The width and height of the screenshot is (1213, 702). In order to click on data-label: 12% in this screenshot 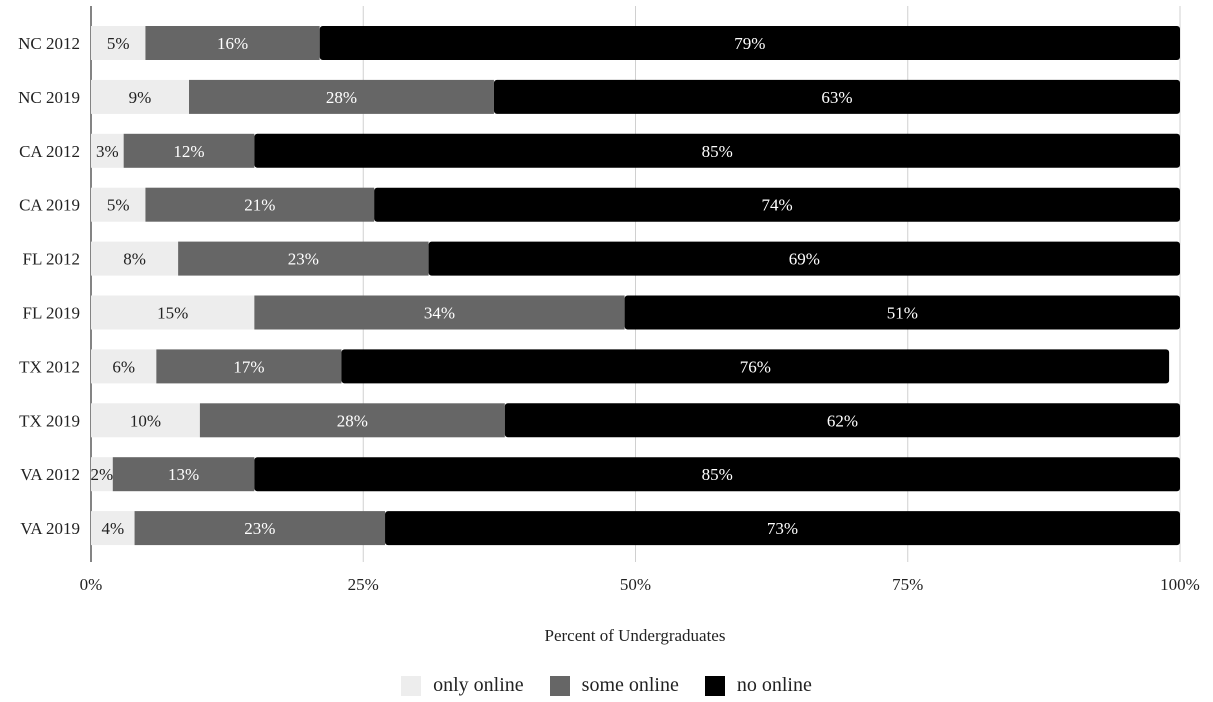, I will do `click(188, 151)`.